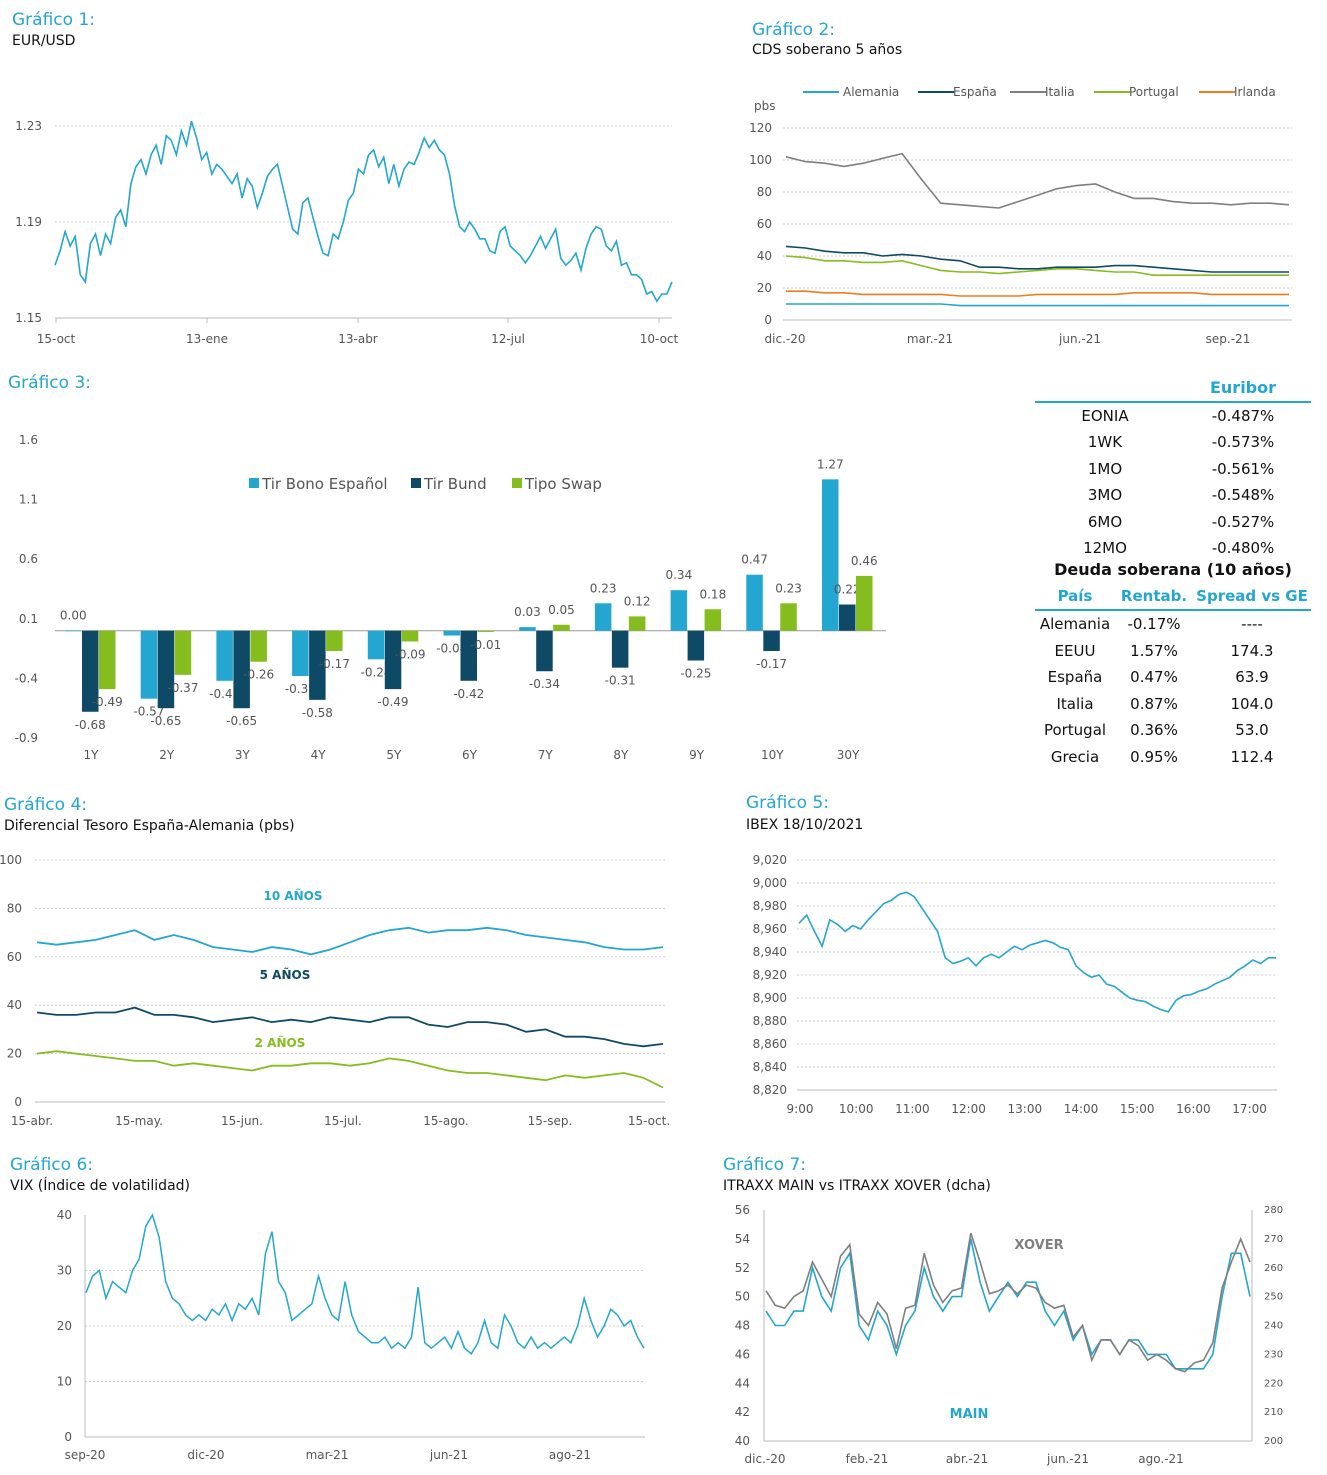 The height and width of the screenshot is (1475, 1327). I want to click on xover-line, so click(1008, 1302).